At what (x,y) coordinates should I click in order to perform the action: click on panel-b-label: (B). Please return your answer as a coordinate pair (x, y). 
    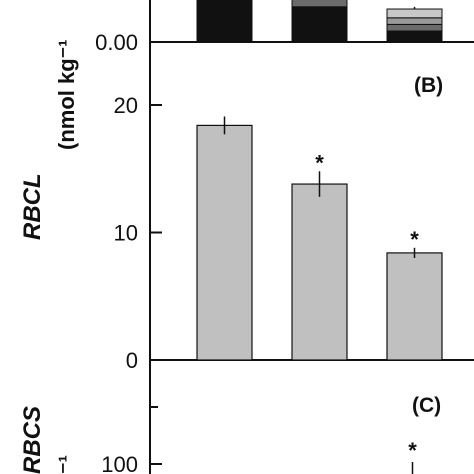
    Looking at the image, I should click on (428, 85).